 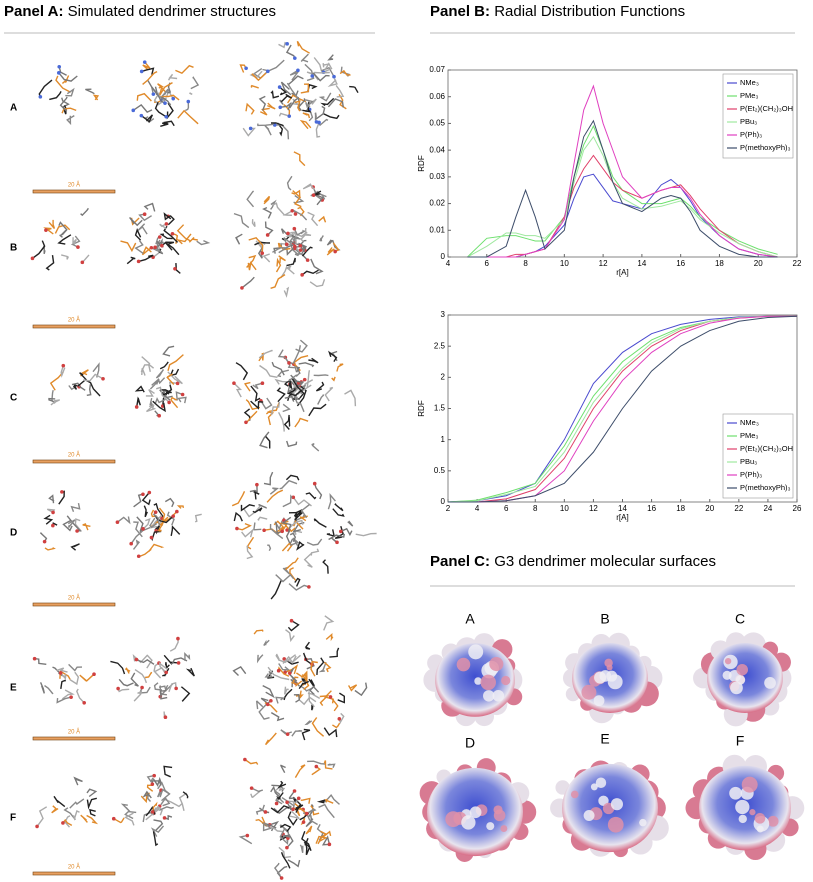 What do you see at coordinates (74, 738) in the screenshot?
I see `scale-bar` at bounding box center [74, 738].